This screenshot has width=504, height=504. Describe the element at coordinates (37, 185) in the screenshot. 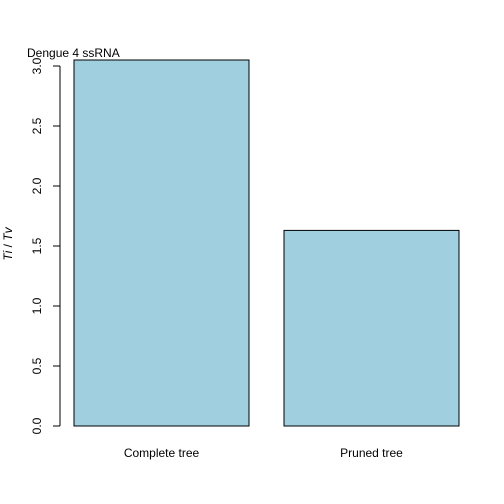

I see `y-tick-label: 2.0` at that location.